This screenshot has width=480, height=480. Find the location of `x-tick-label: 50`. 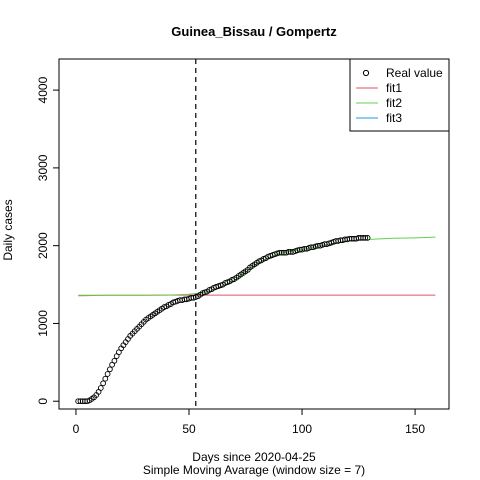

x-tick-label: 50 is located at coordinates (189, 429).